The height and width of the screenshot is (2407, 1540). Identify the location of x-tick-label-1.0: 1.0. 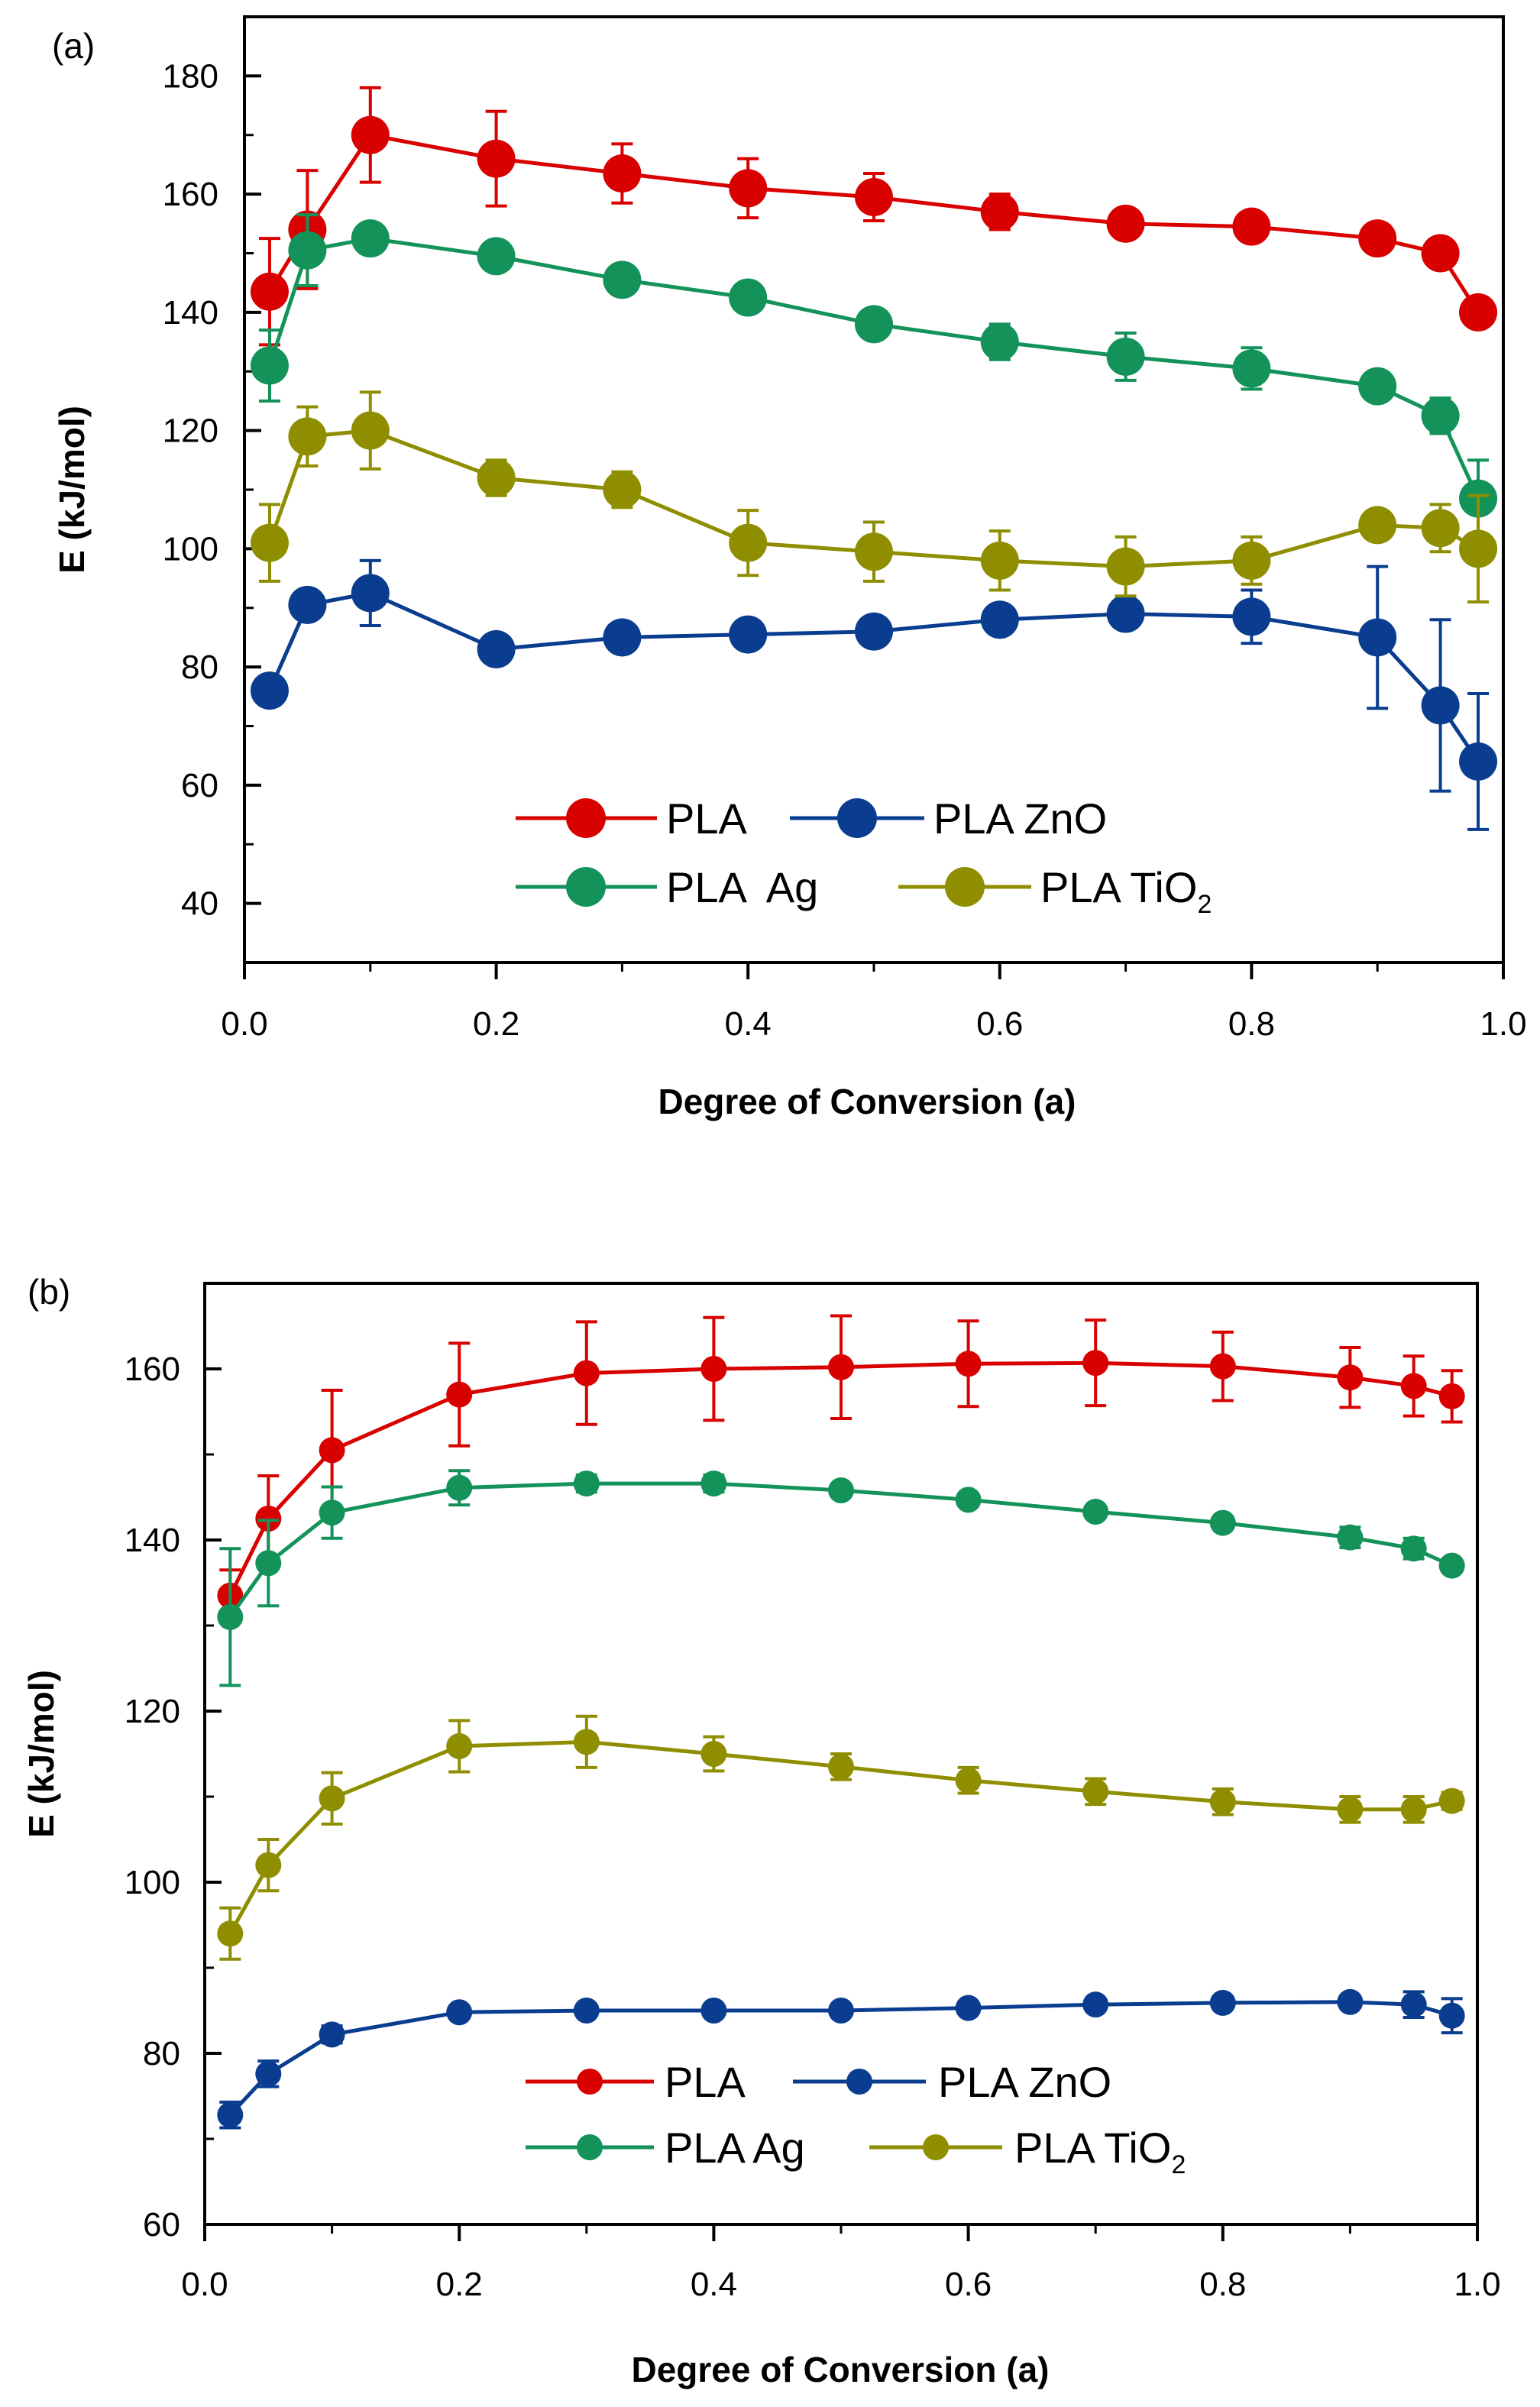
(1503, 1024).